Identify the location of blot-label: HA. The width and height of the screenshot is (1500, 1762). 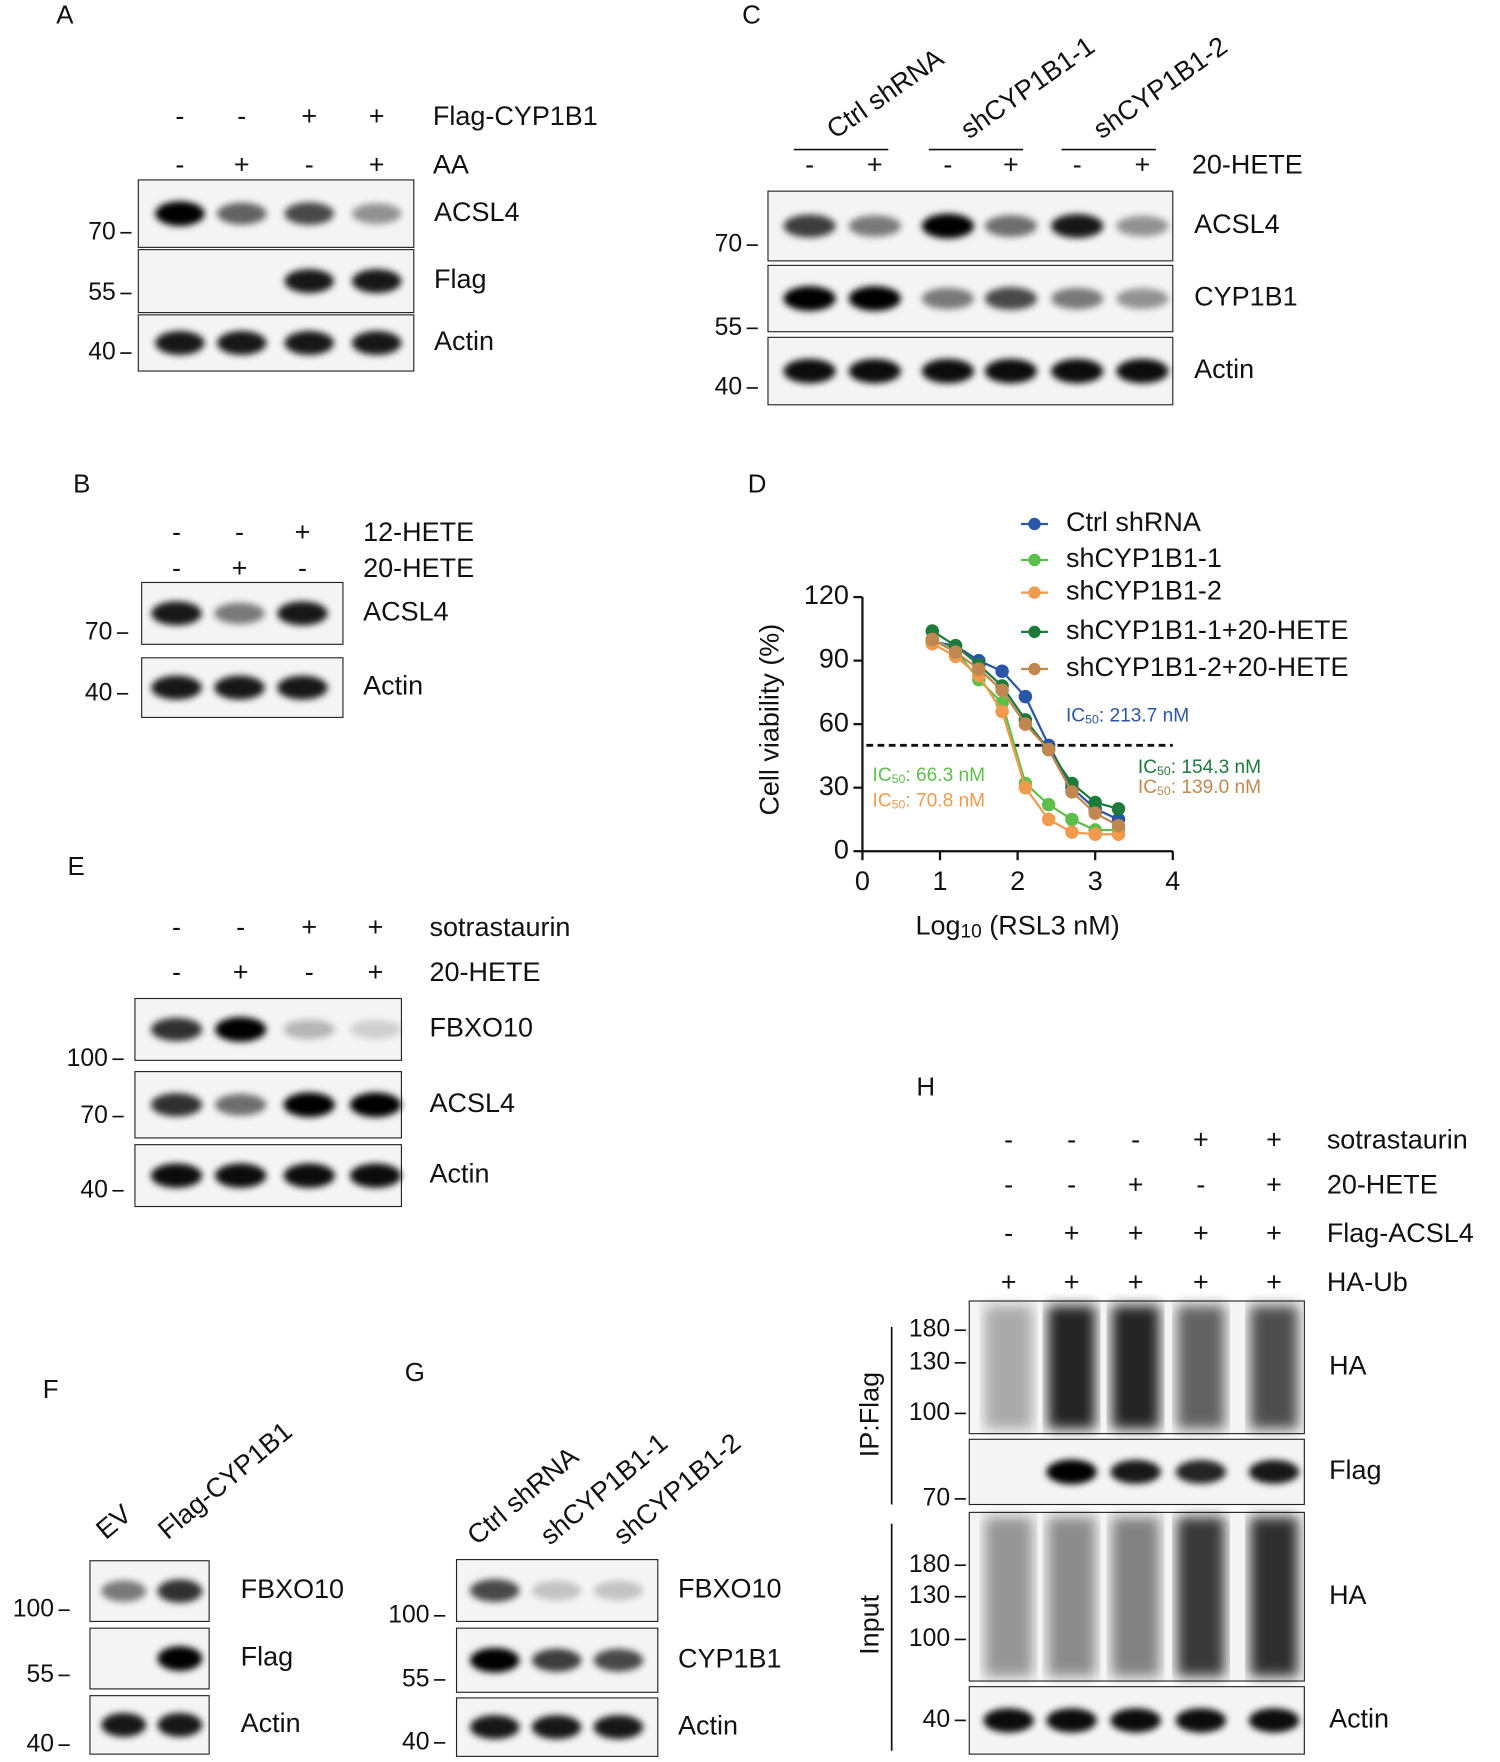
(1347, 1365).